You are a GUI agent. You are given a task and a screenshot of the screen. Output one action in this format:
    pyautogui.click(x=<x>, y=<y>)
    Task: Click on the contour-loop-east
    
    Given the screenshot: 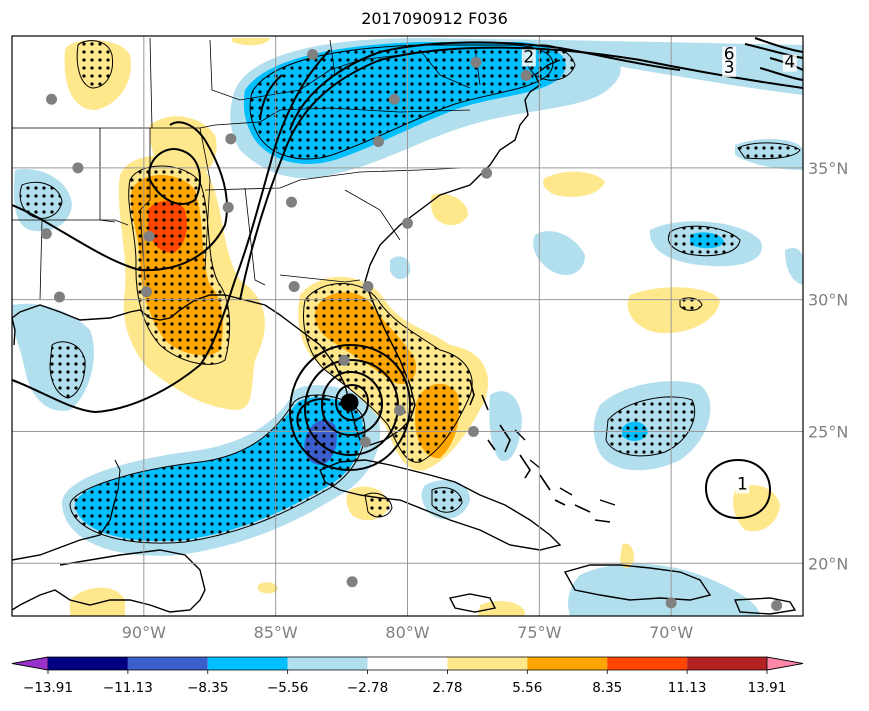 What is the action you would take?
    pyautogui.click(x=738, y=489)
    